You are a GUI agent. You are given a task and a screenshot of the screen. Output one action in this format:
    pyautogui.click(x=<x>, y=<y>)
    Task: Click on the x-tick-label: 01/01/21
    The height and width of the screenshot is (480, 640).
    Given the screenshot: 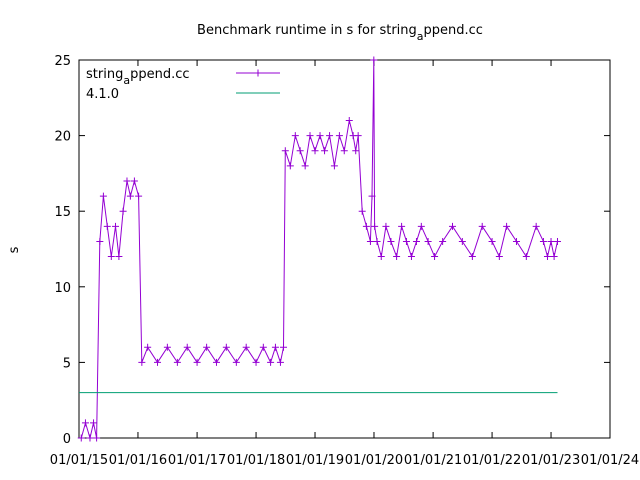 What is the action you would take?
    pyautogui.click(x=433, y=460)
    